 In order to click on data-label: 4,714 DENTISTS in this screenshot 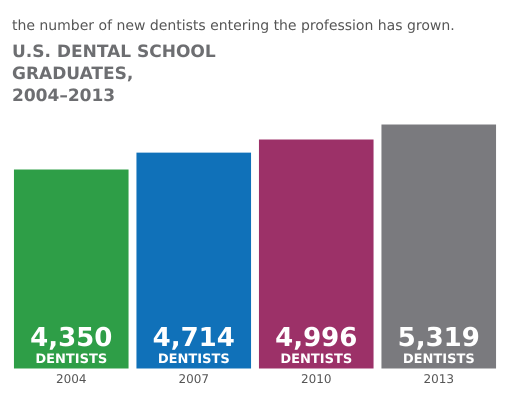, I will do `click(193, 345)`.